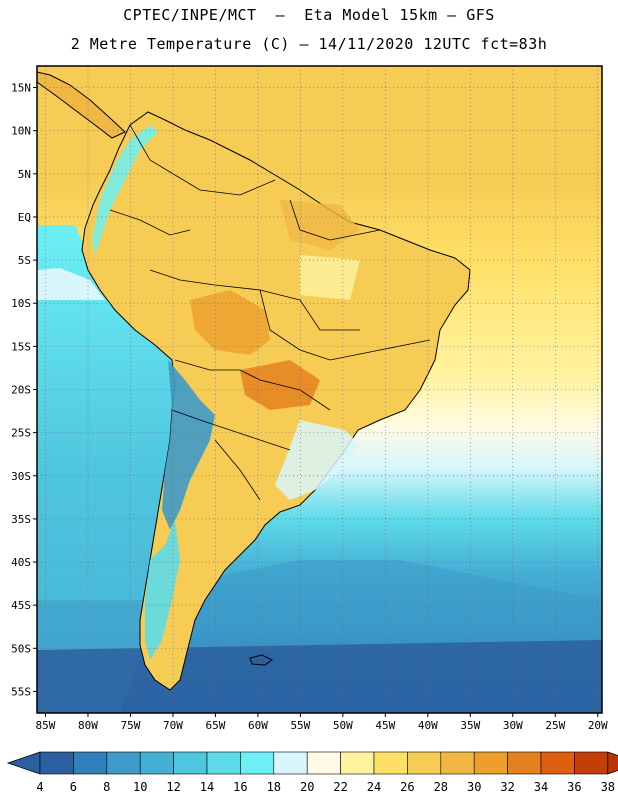 This screenshot has width=618, height=800. Describe the element at coordinates (24, 174) in the screenshot. I see `lat-label: 5N` at that location.